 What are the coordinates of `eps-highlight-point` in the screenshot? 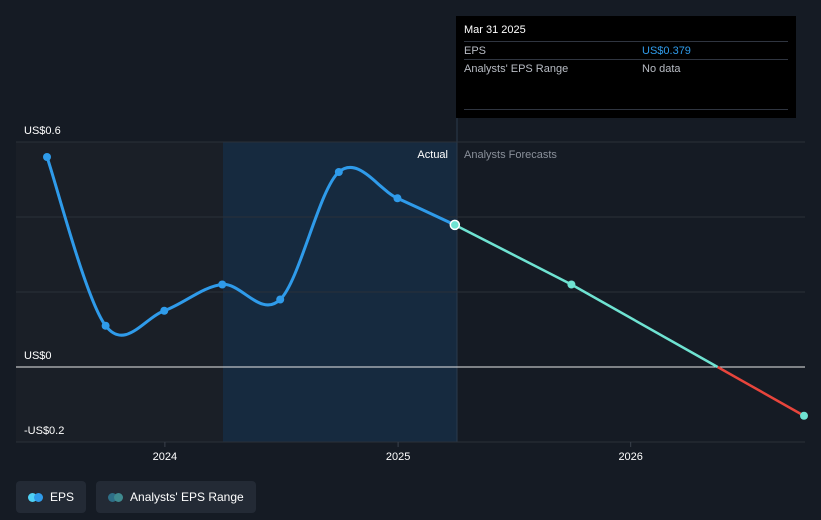 It's located at (455, 225).